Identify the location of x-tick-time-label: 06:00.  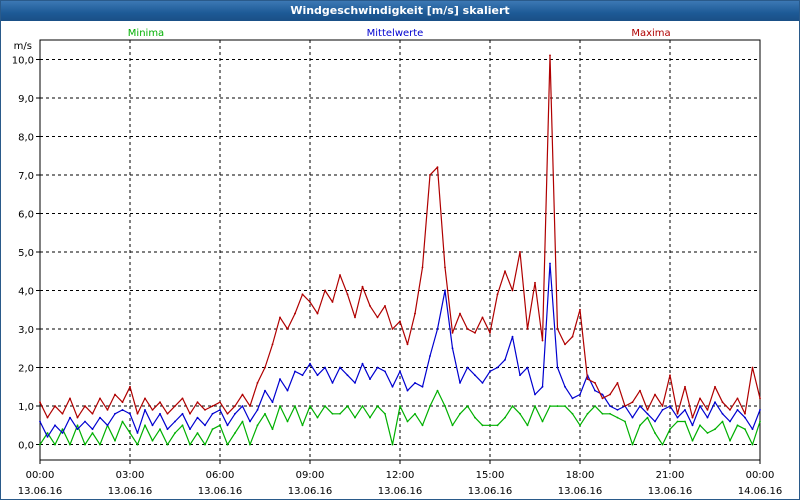
(220, 475).